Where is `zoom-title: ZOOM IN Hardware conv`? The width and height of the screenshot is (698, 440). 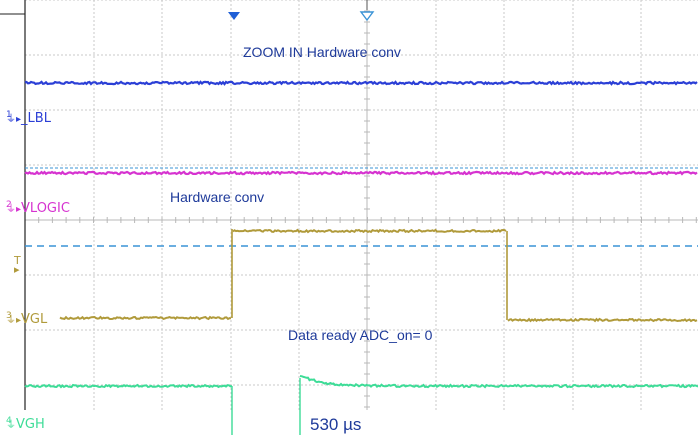
zoom-title: ZOOM IN Hardware conv is located at coordinates (322, 52).